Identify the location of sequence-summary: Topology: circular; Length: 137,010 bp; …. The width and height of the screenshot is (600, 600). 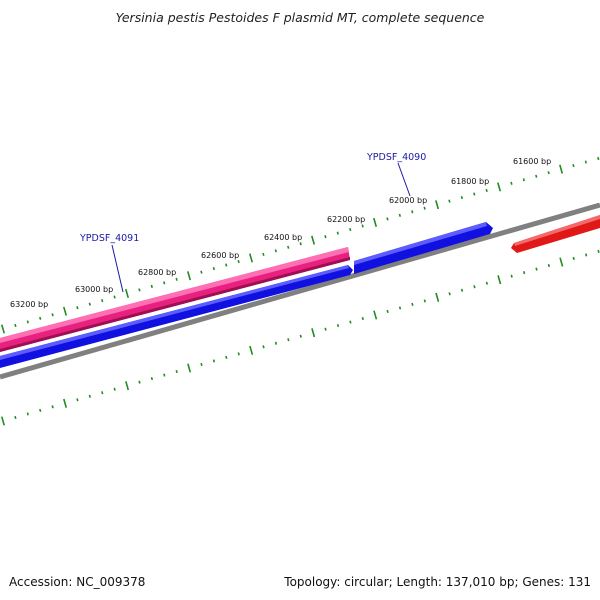
(437, 582).